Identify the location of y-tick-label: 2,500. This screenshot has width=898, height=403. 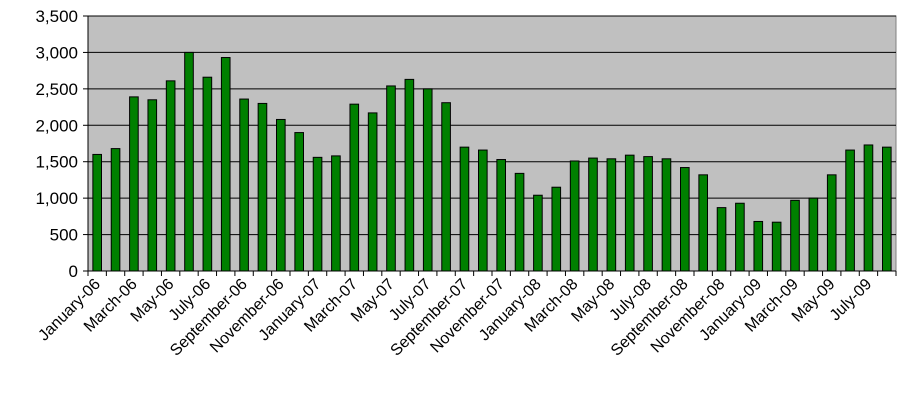
(56, 89).